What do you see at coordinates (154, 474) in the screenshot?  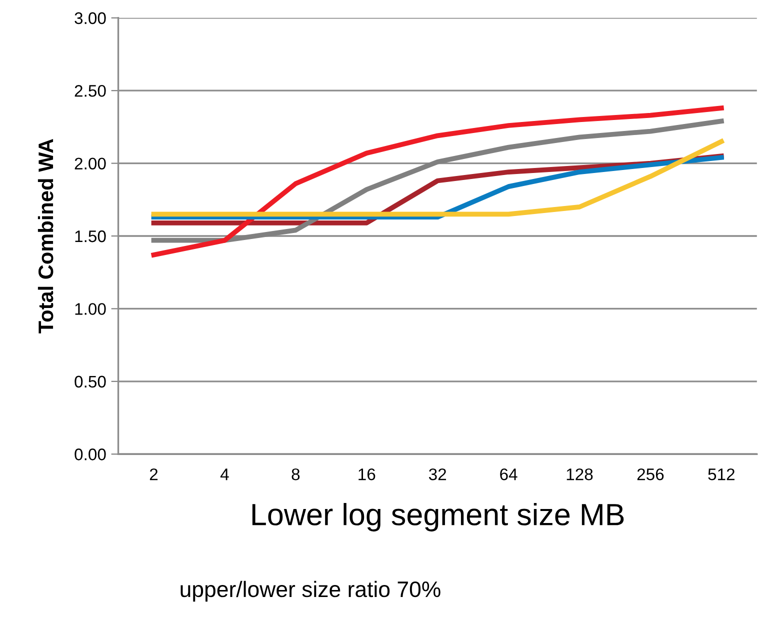 I see `x-tick-label: 2` at bounding box center [154, 474].